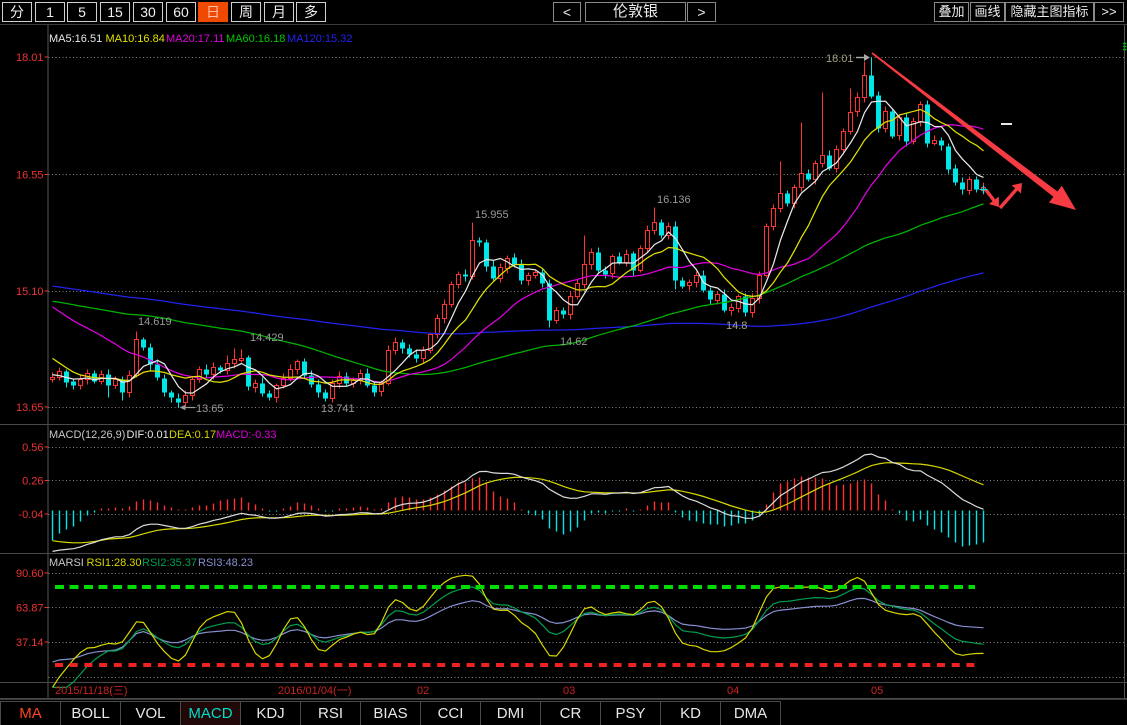 The image size is (1127, 725). What do you see at coordinates (75, 39) in the screenshot?
I see `svg-text: MA5:16.51` at bounding box center [75, 39].